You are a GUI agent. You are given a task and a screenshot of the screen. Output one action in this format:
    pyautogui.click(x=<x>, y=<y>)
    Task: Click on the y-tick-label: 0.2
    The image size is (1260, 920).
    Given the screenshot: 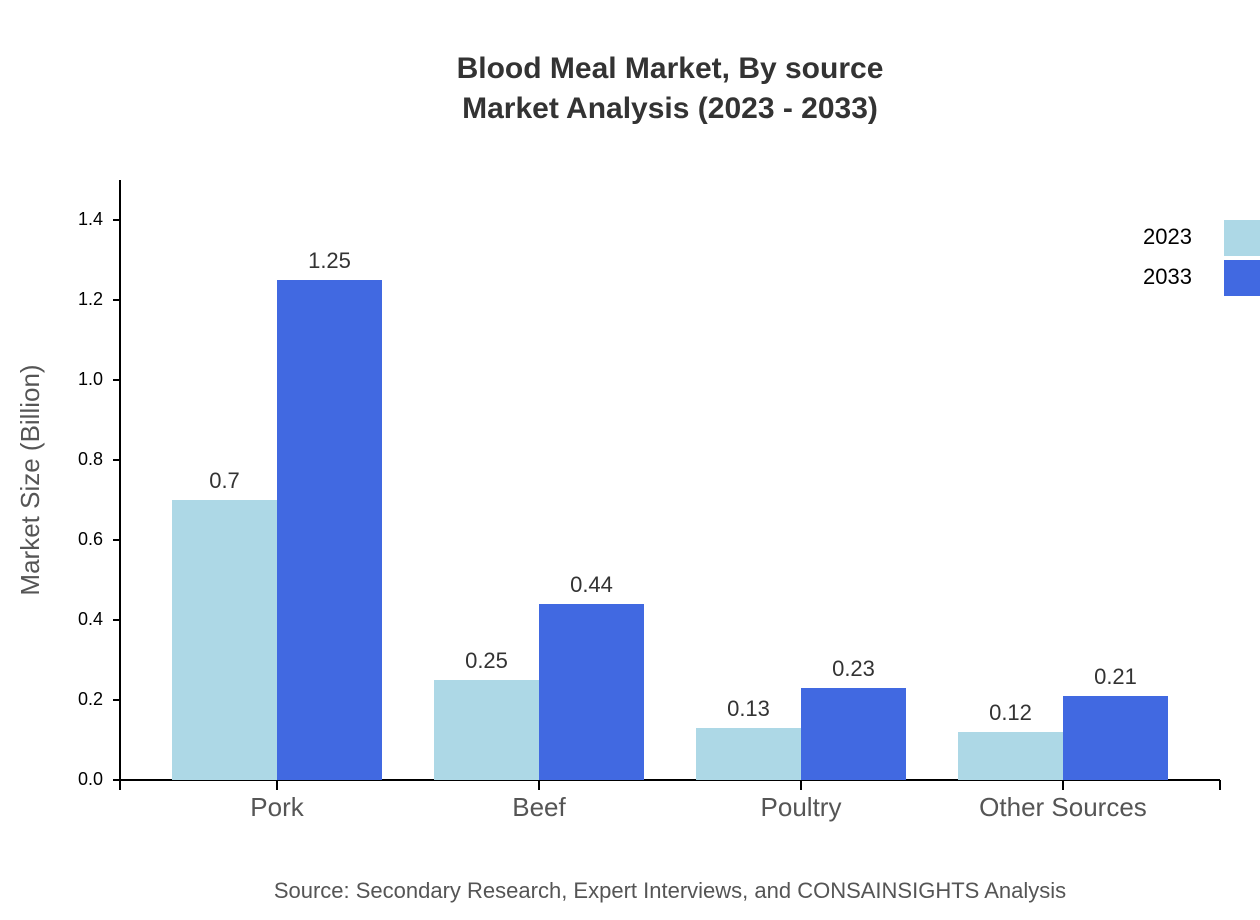 What is the action you would take?
    pyautogui.click(x=90, y=699)
    